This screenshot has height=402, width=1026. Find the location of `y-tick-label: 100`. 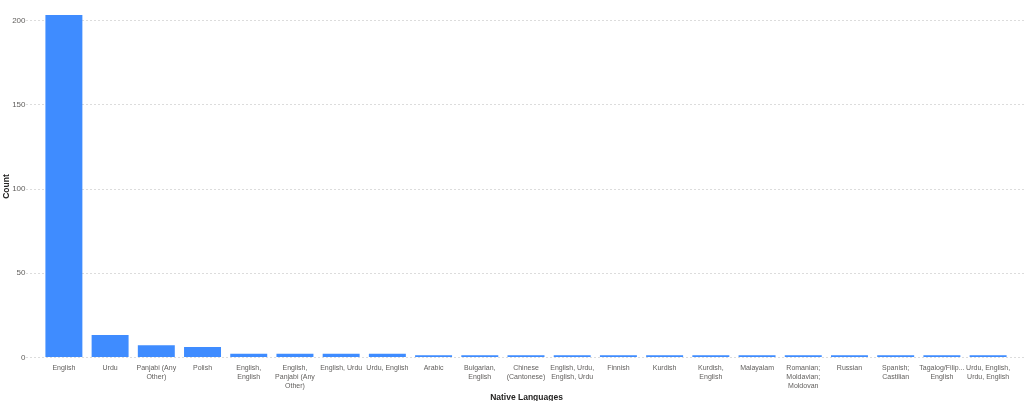

y-tick-label: 100 is located at coordinates (19, 189).